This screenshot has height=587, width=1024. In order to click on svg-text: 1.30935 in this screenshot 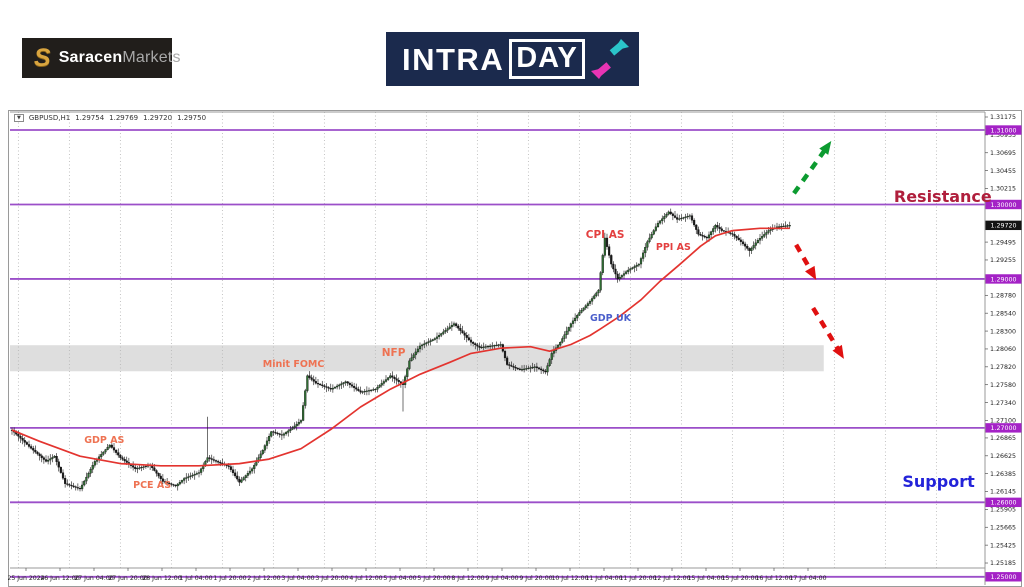, I will do `click(1003, 135)`.